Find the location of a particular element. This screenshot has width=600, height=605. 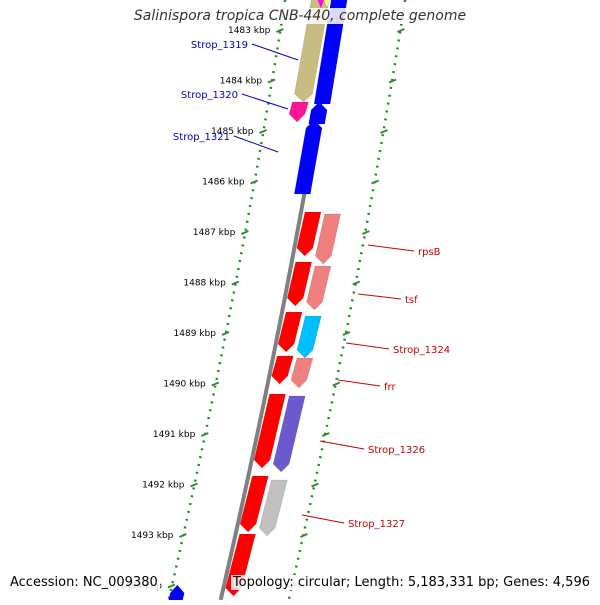

tick-label: 1493 kbp is located at coordinates (152, 536).